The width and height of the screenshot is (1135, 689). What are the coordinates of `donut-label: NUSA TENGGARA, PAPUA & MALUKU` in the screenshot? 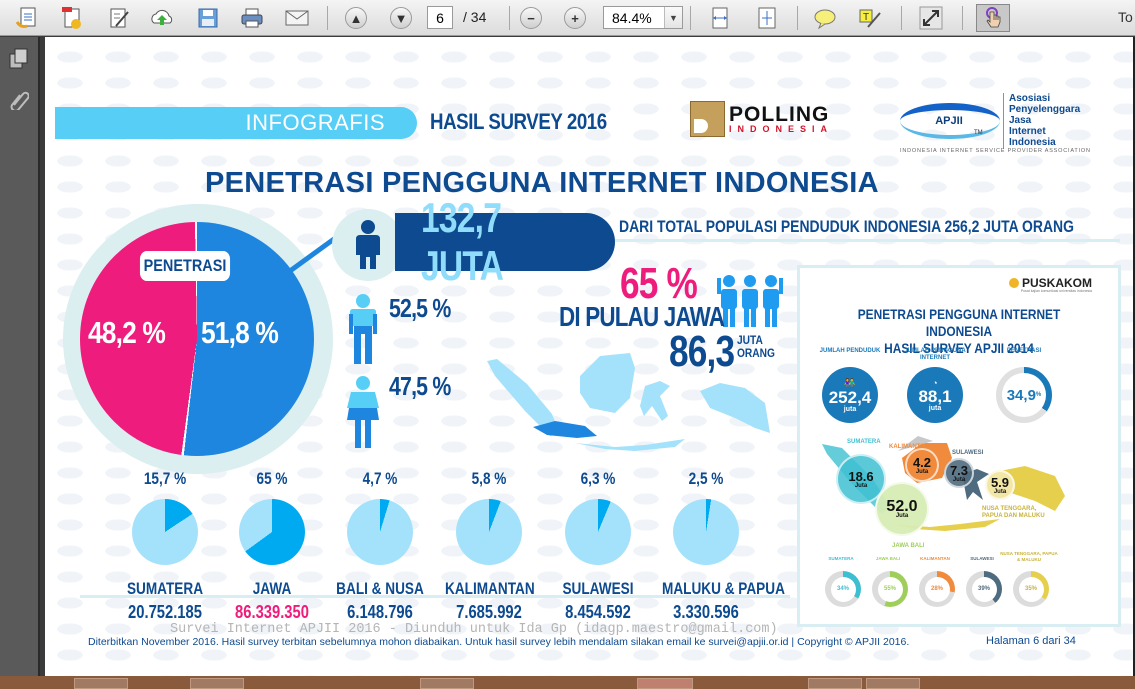 It's located at (1029, 556).